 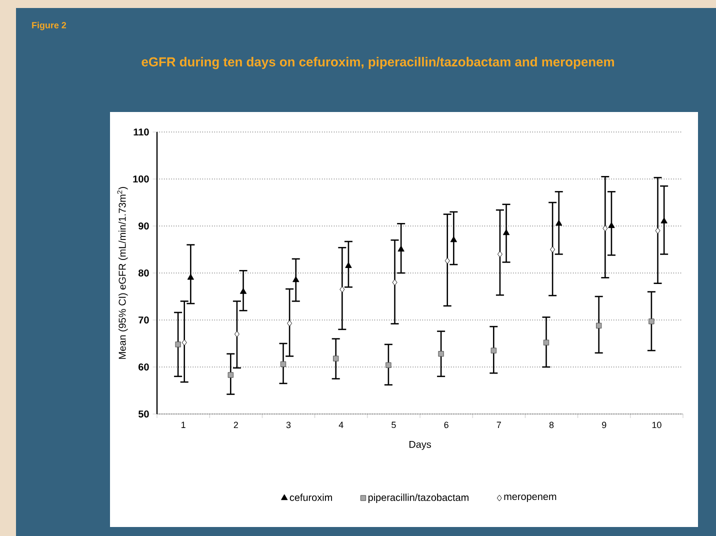 What do you see at coordinates (184, 425) in the screenshot?
I see `x-tick-label: 1` at bounding box center [184, 425].